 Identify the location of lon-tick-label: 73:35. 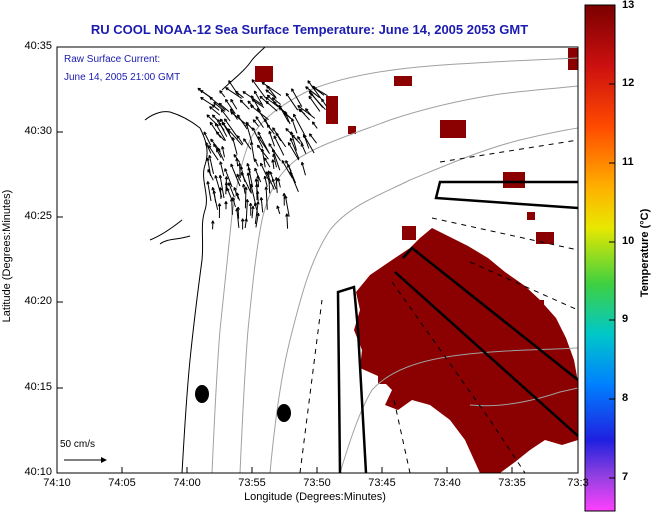
(512, 483).